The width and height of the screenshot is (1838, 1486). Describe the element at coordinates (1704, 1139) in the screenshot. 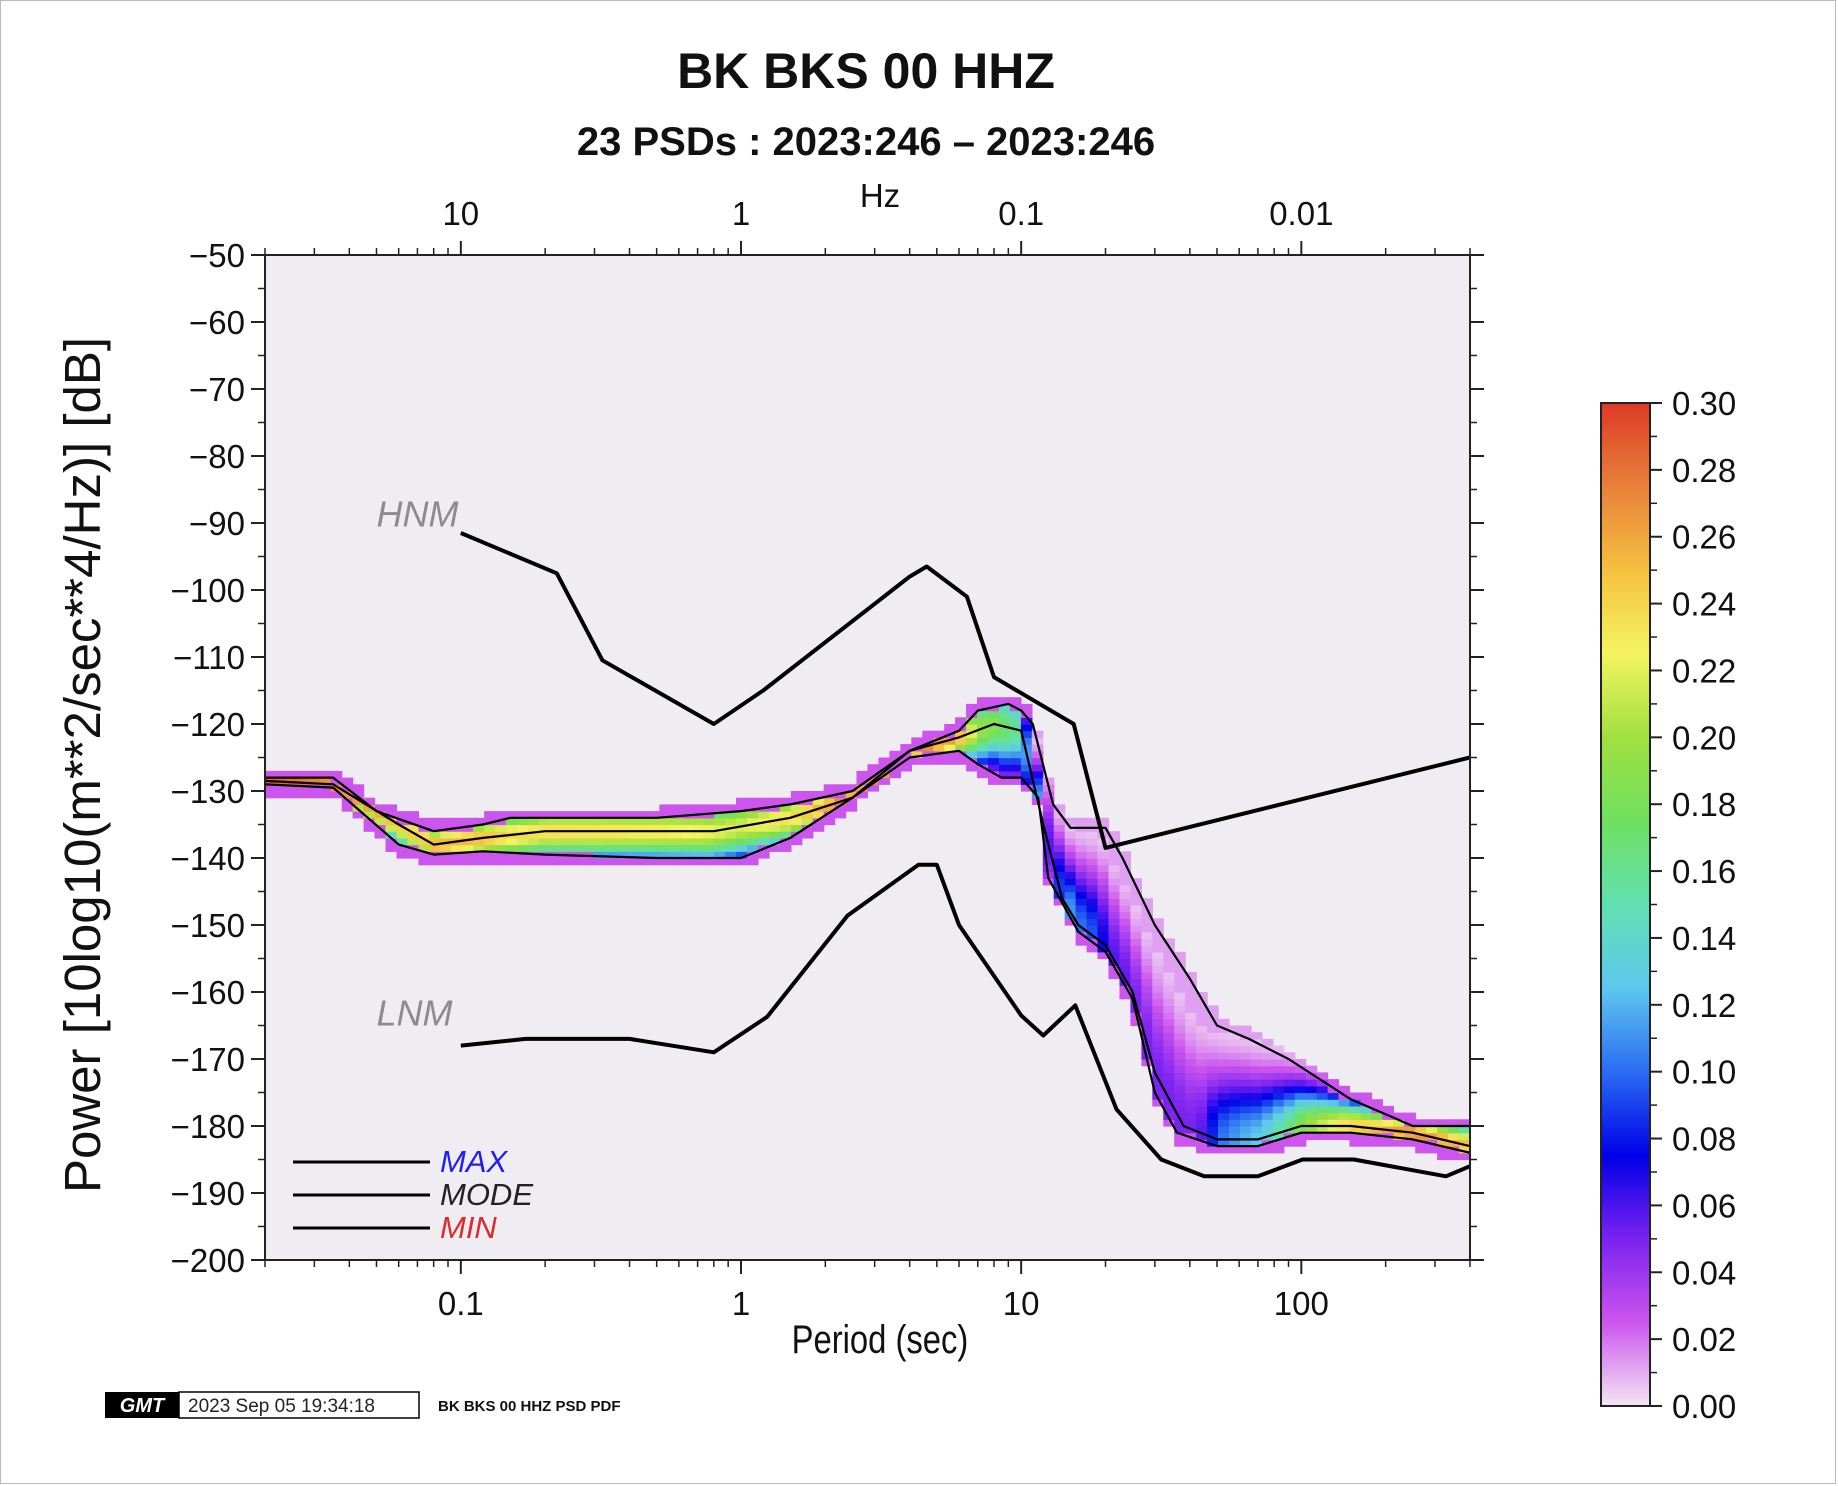

I see `colorbar-tick-label: 0.08` at that location.